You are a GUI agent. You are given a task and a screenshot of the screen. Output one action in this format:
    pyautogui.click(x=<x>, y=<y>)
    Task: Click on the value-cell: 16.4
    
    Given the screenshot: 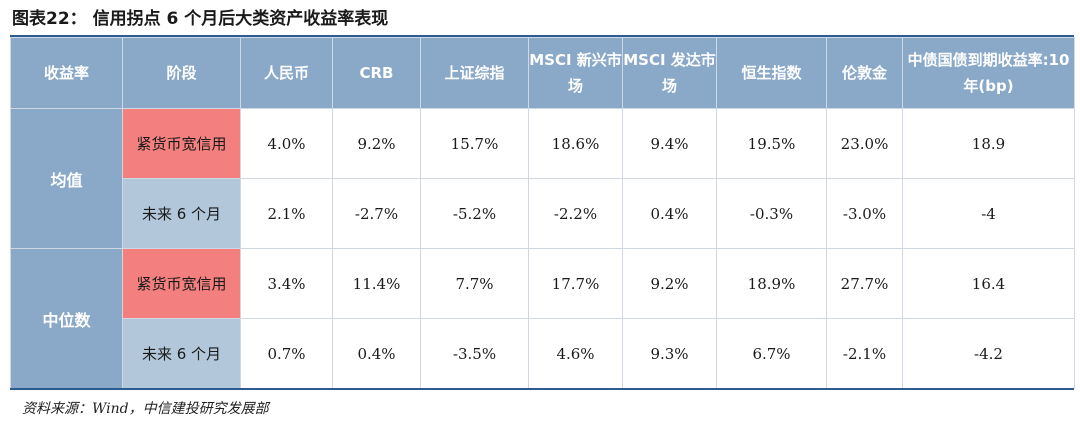 What is the action you would take?
    pyautogui.click(x=988, y=283)
    